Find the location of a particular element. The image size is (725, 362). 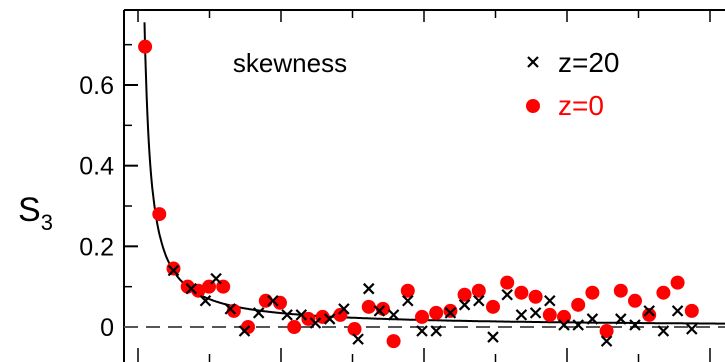

legend: z=20 z=0 is located at coordinates (573, 84).